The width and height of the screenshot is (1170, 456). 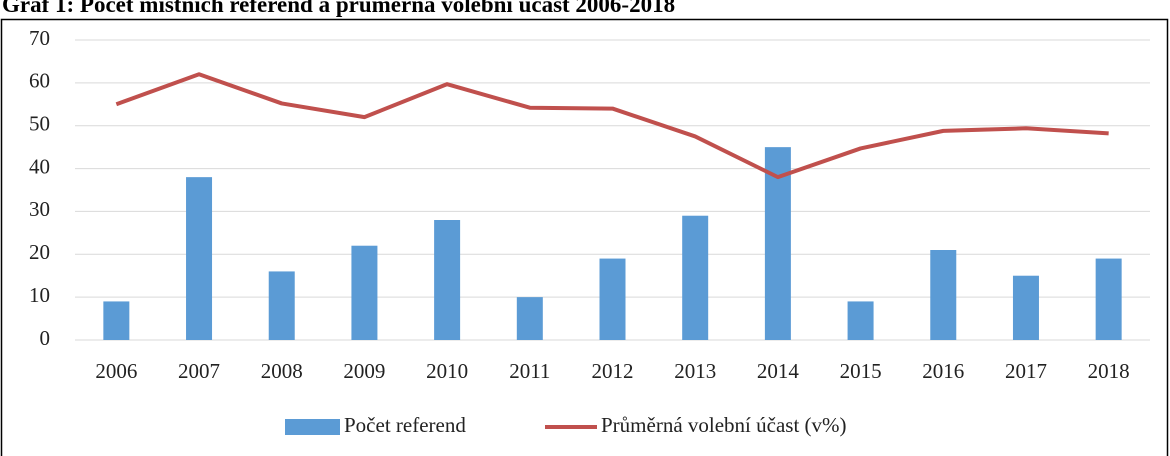 I want to click on x-tick-label: 2011, so click(x=529, y=371).